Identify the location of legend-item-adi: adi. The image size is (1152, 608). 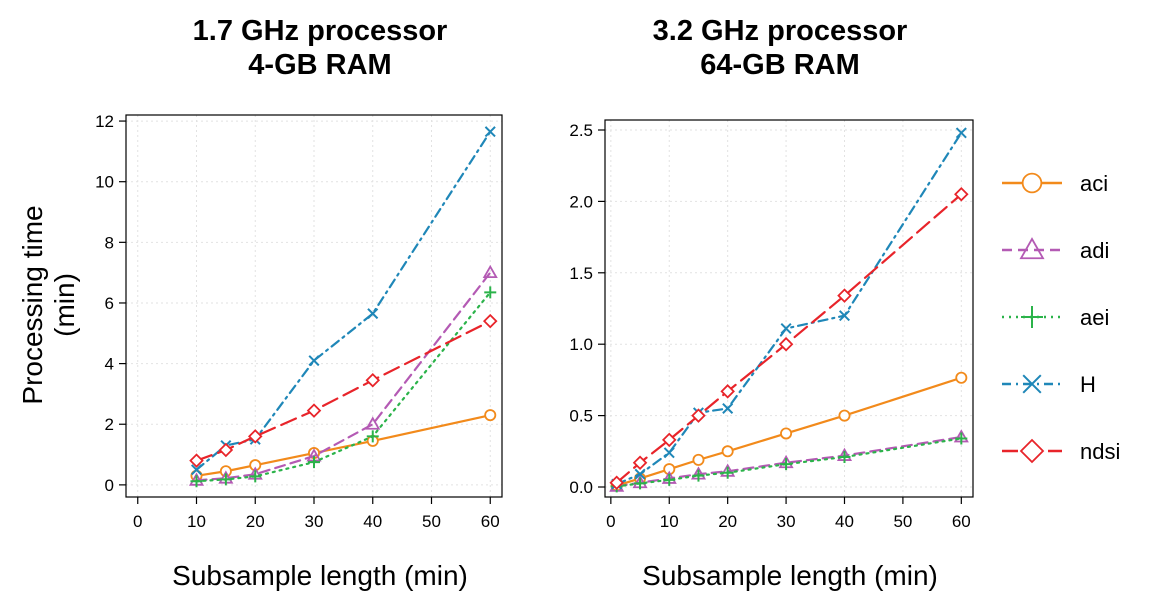
(1055, 250).